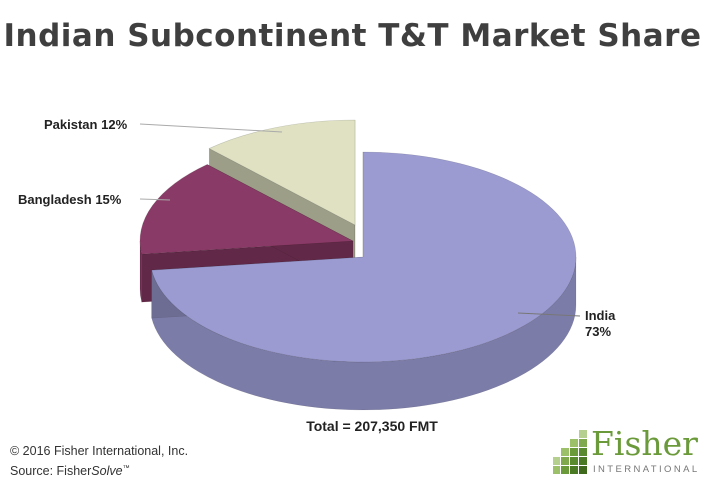 Image resolution: width=705 pixels, height=488 pixels. I want to click on source-text: Source: FisherSolve™, so click(70, 471).